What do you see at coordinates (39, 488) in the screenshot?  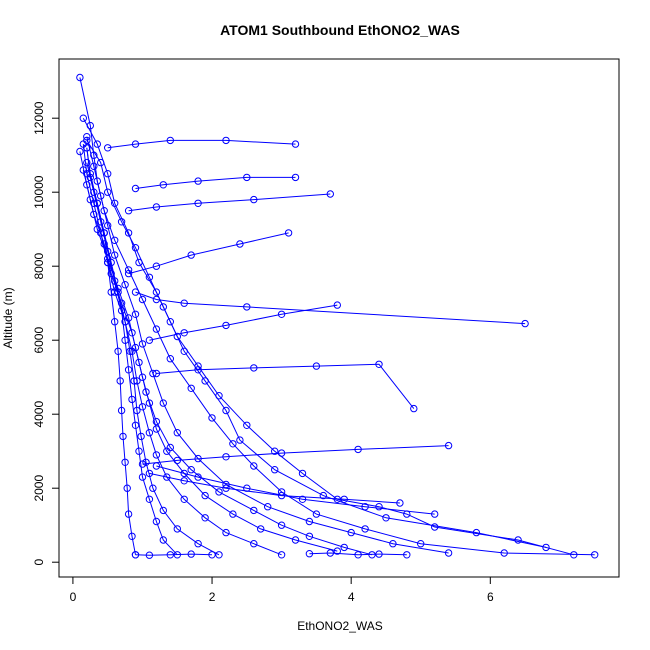 I see `y-tick-label: 2000` at bounding box center [39, 488].